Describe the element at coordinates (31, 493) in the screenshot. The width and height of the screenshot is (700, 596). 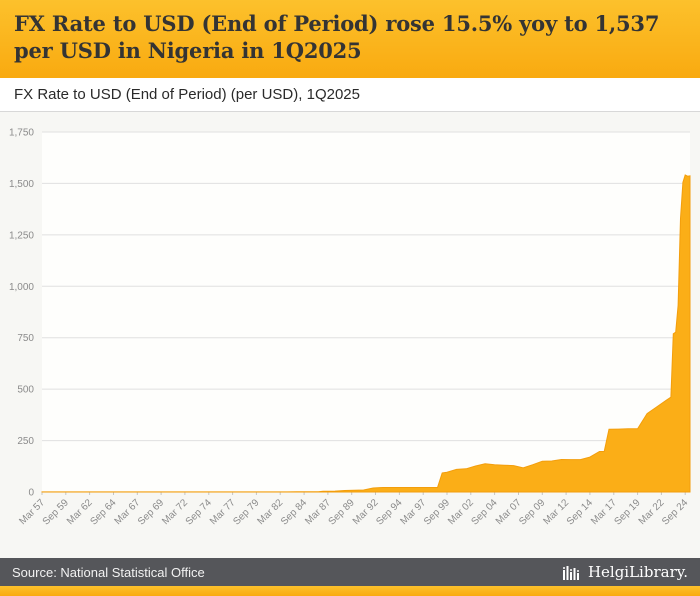
I see `y-axis-tick-label: 0` at that location.